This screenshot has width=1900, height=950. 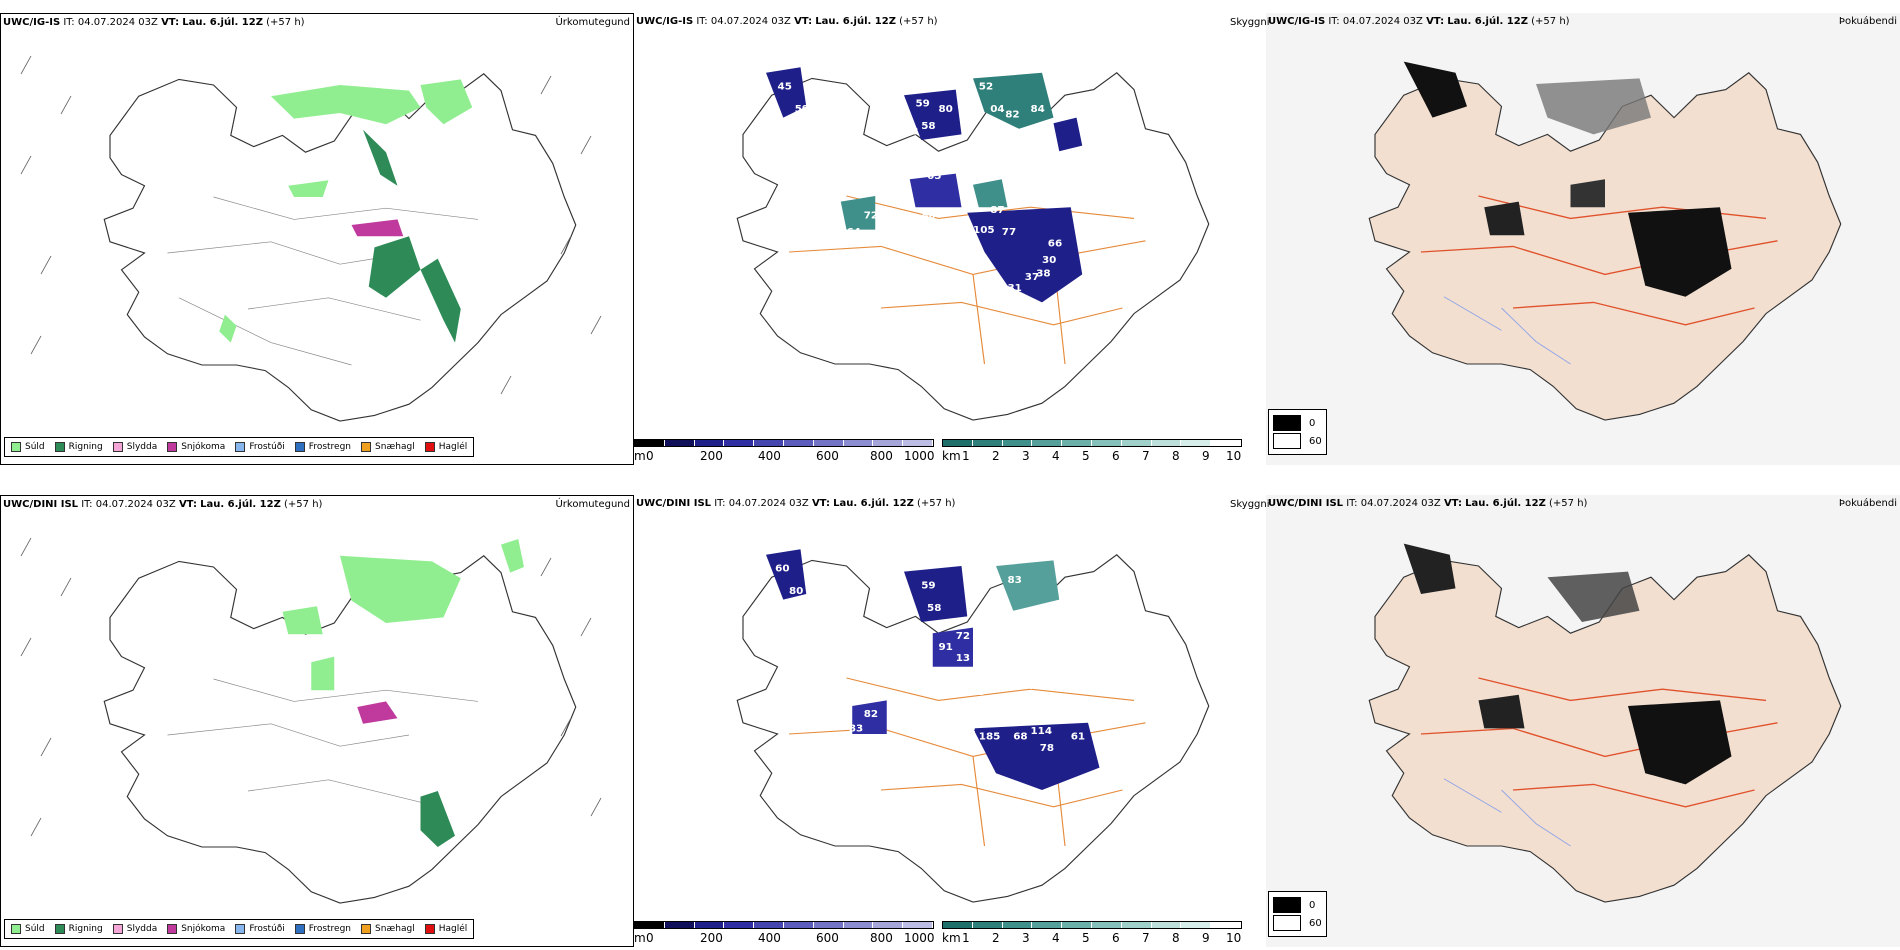 I want to click on ceiling-value: 114, so click(x=1042, y=731).